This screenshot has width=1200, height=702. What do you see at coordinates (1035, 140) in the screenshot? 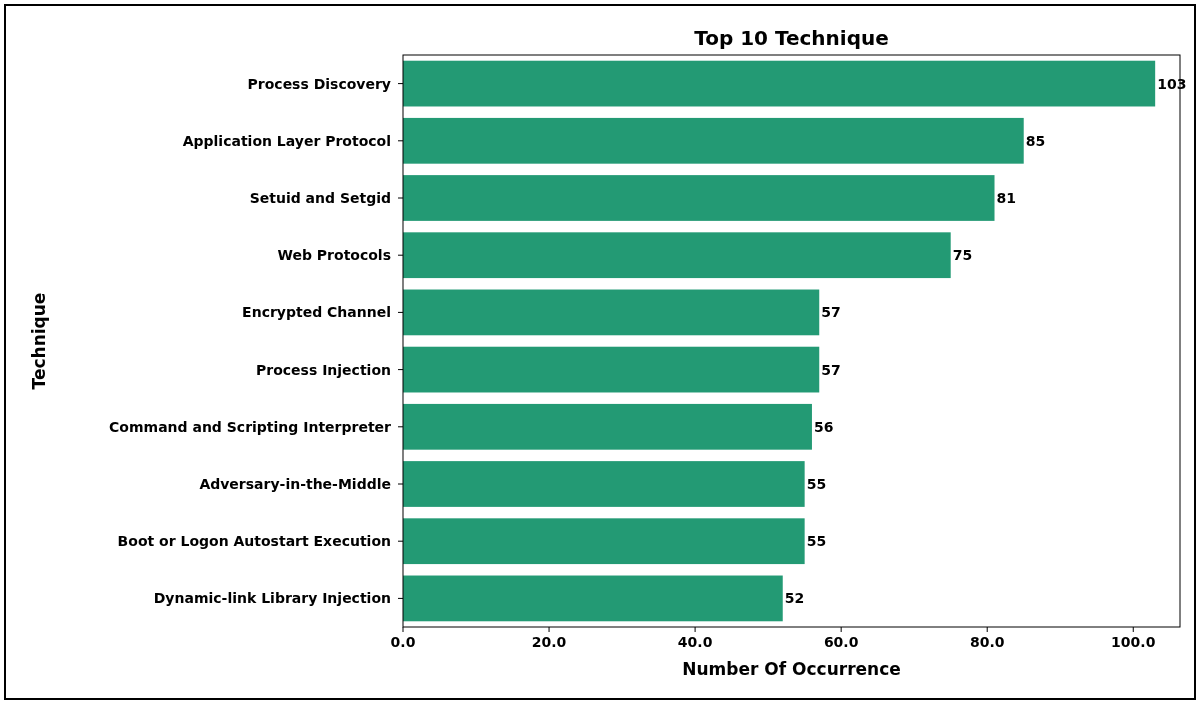
I see `data-label: 85` at bounding box center [1035, 140].